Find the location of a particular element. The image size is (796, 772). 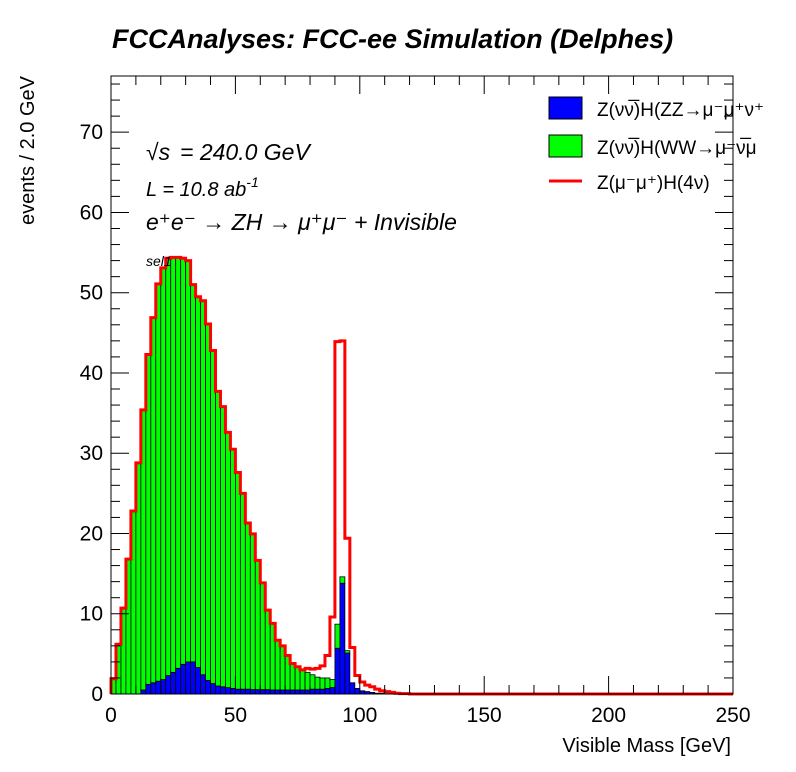

process-label: e⁺e⁻ → ZH → μ⁺μ⁻ + Invisible is located at coordinates (301, 222).